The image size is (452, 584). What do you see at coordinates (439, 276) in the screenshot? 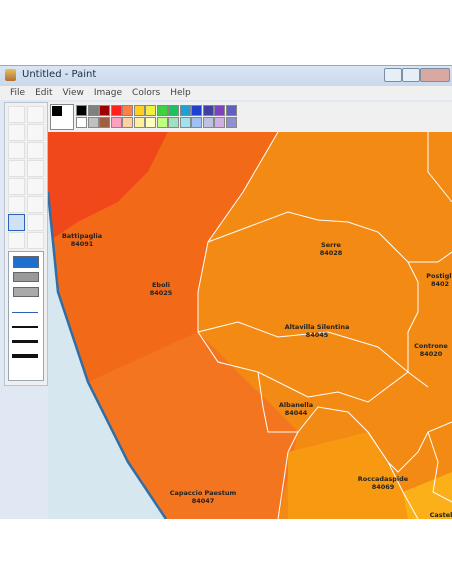
I see `place-name: Postigli` at bounding box center [439, 276].